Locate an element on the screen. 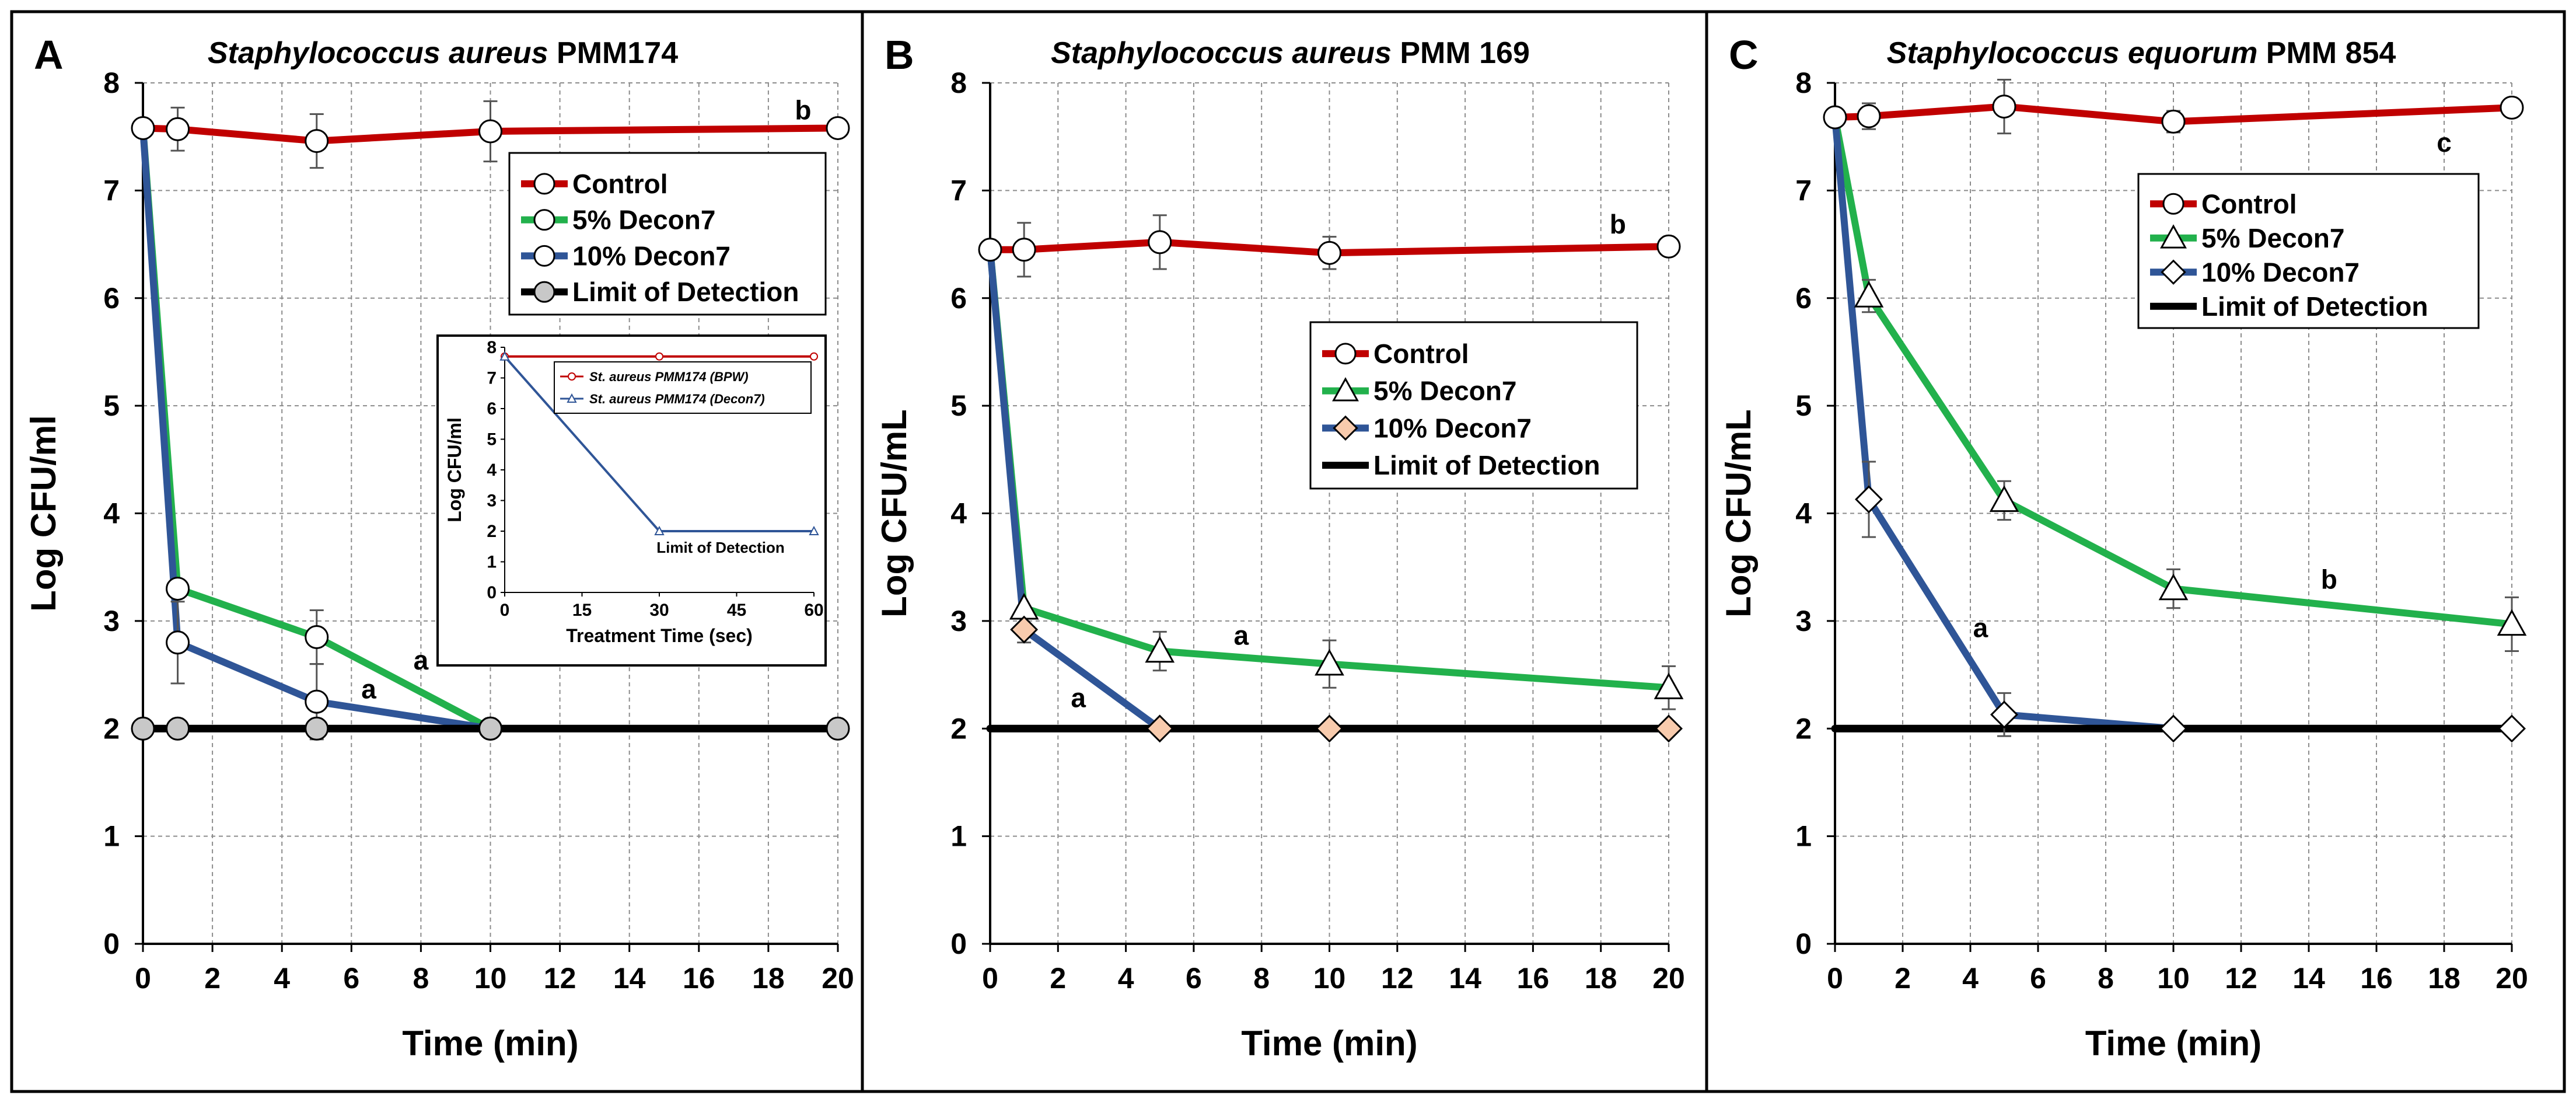 The height and width of the screenshot is (1102, 2576). inset-y-tick-label: 0 is located at coordinates (492, 593).